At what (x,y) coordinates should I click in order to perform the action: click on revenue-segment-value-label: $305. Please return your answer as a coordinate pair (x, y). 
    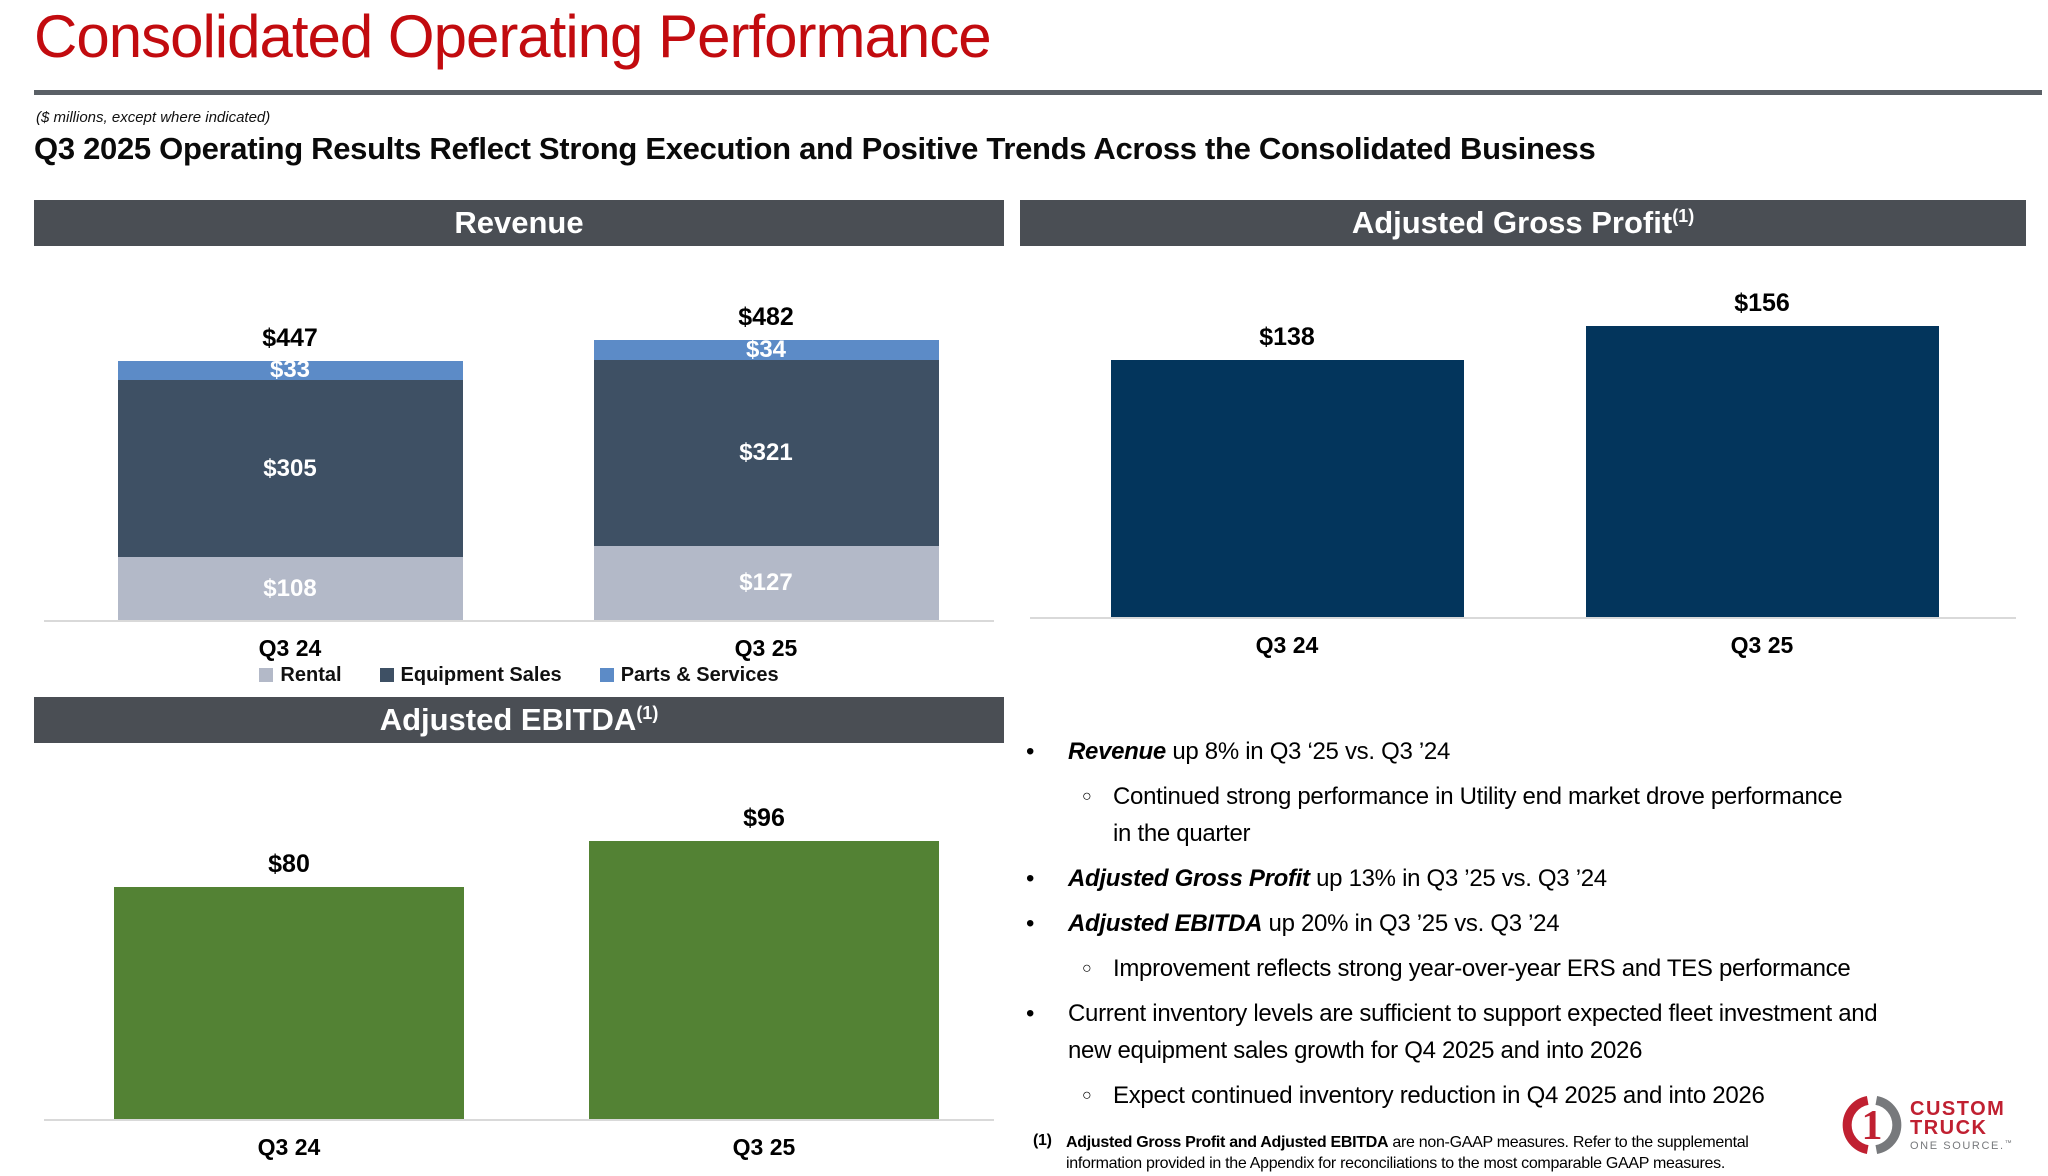
    Looking at the image, I should click on (290, 468).